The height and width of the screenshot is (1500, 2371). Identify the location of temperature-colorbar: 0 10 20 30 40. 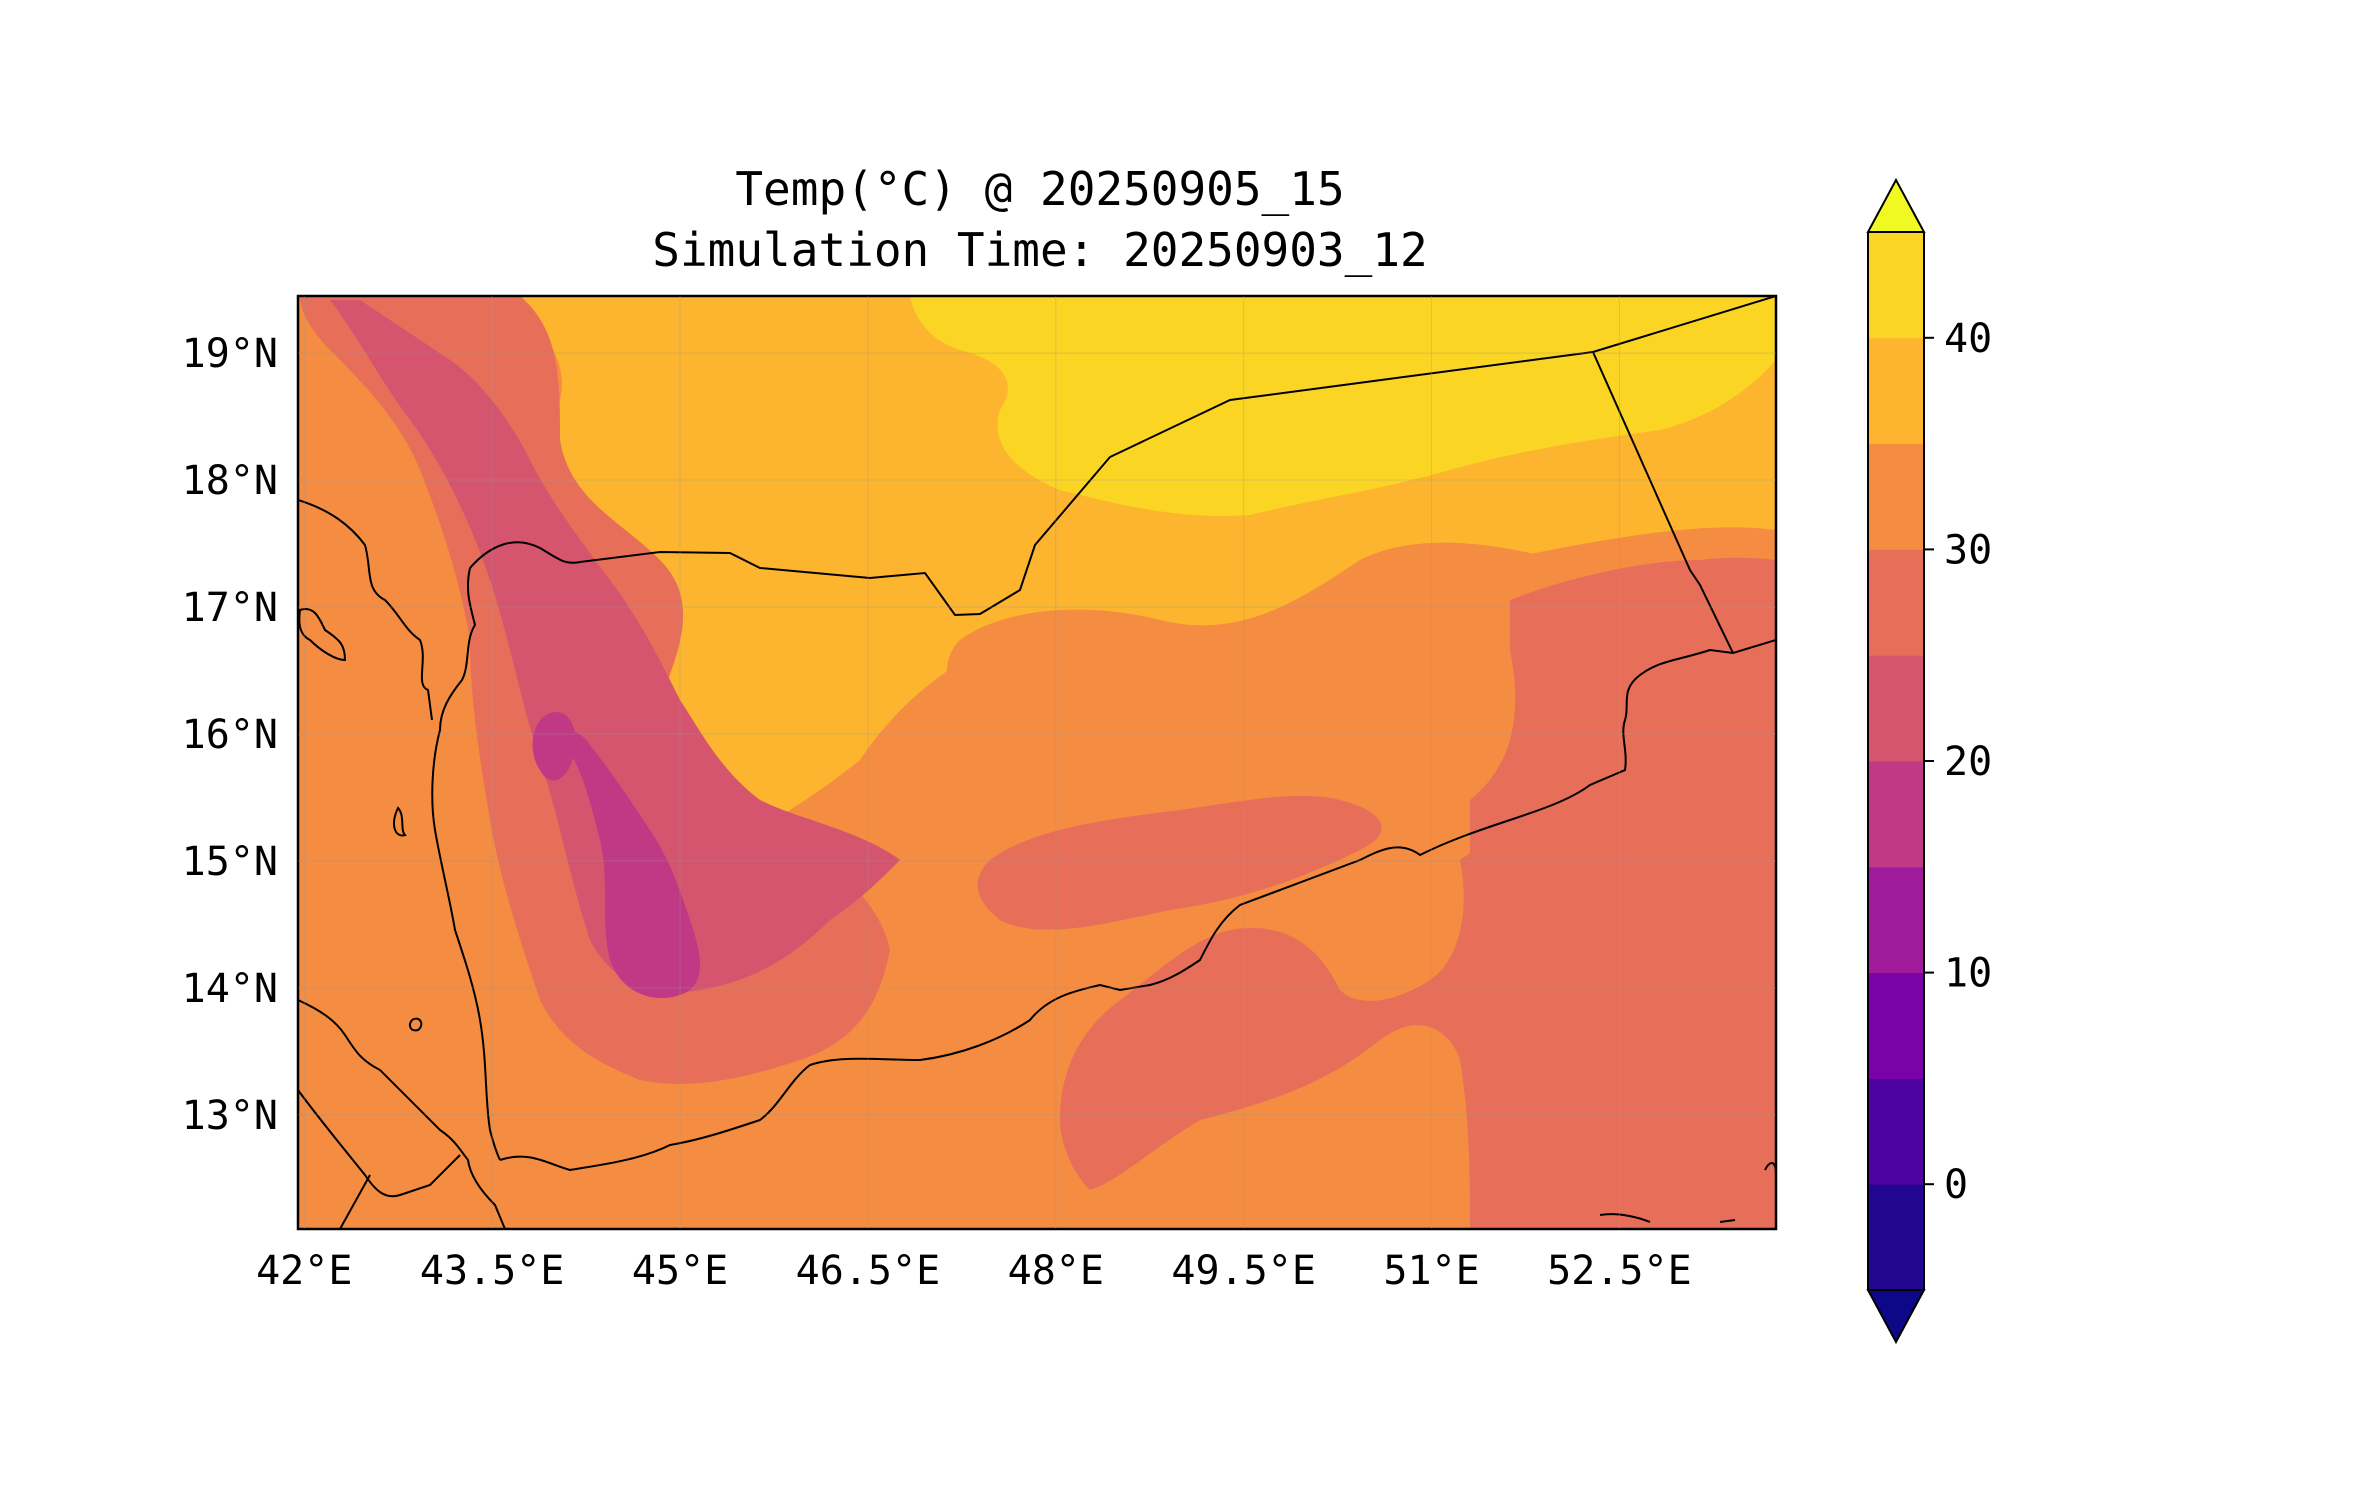
(1929, 761).